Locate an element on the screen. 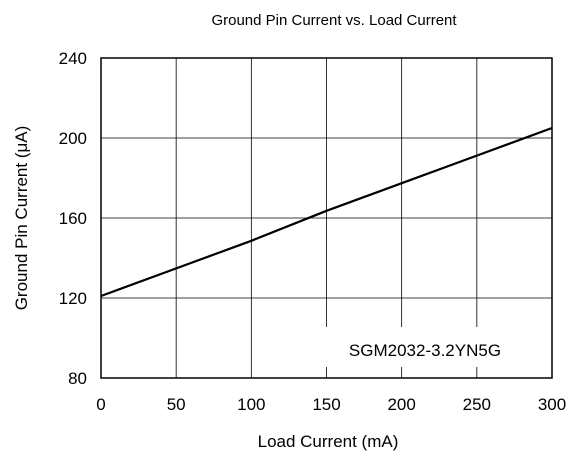  annotation-background is located at coordinates (433, 347).